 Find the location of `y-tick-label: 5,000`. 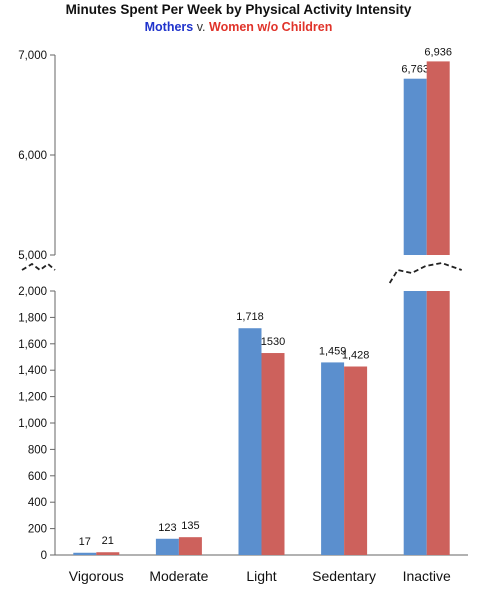

y-tick-label: 5,000 is located at coordinates (32, 256).